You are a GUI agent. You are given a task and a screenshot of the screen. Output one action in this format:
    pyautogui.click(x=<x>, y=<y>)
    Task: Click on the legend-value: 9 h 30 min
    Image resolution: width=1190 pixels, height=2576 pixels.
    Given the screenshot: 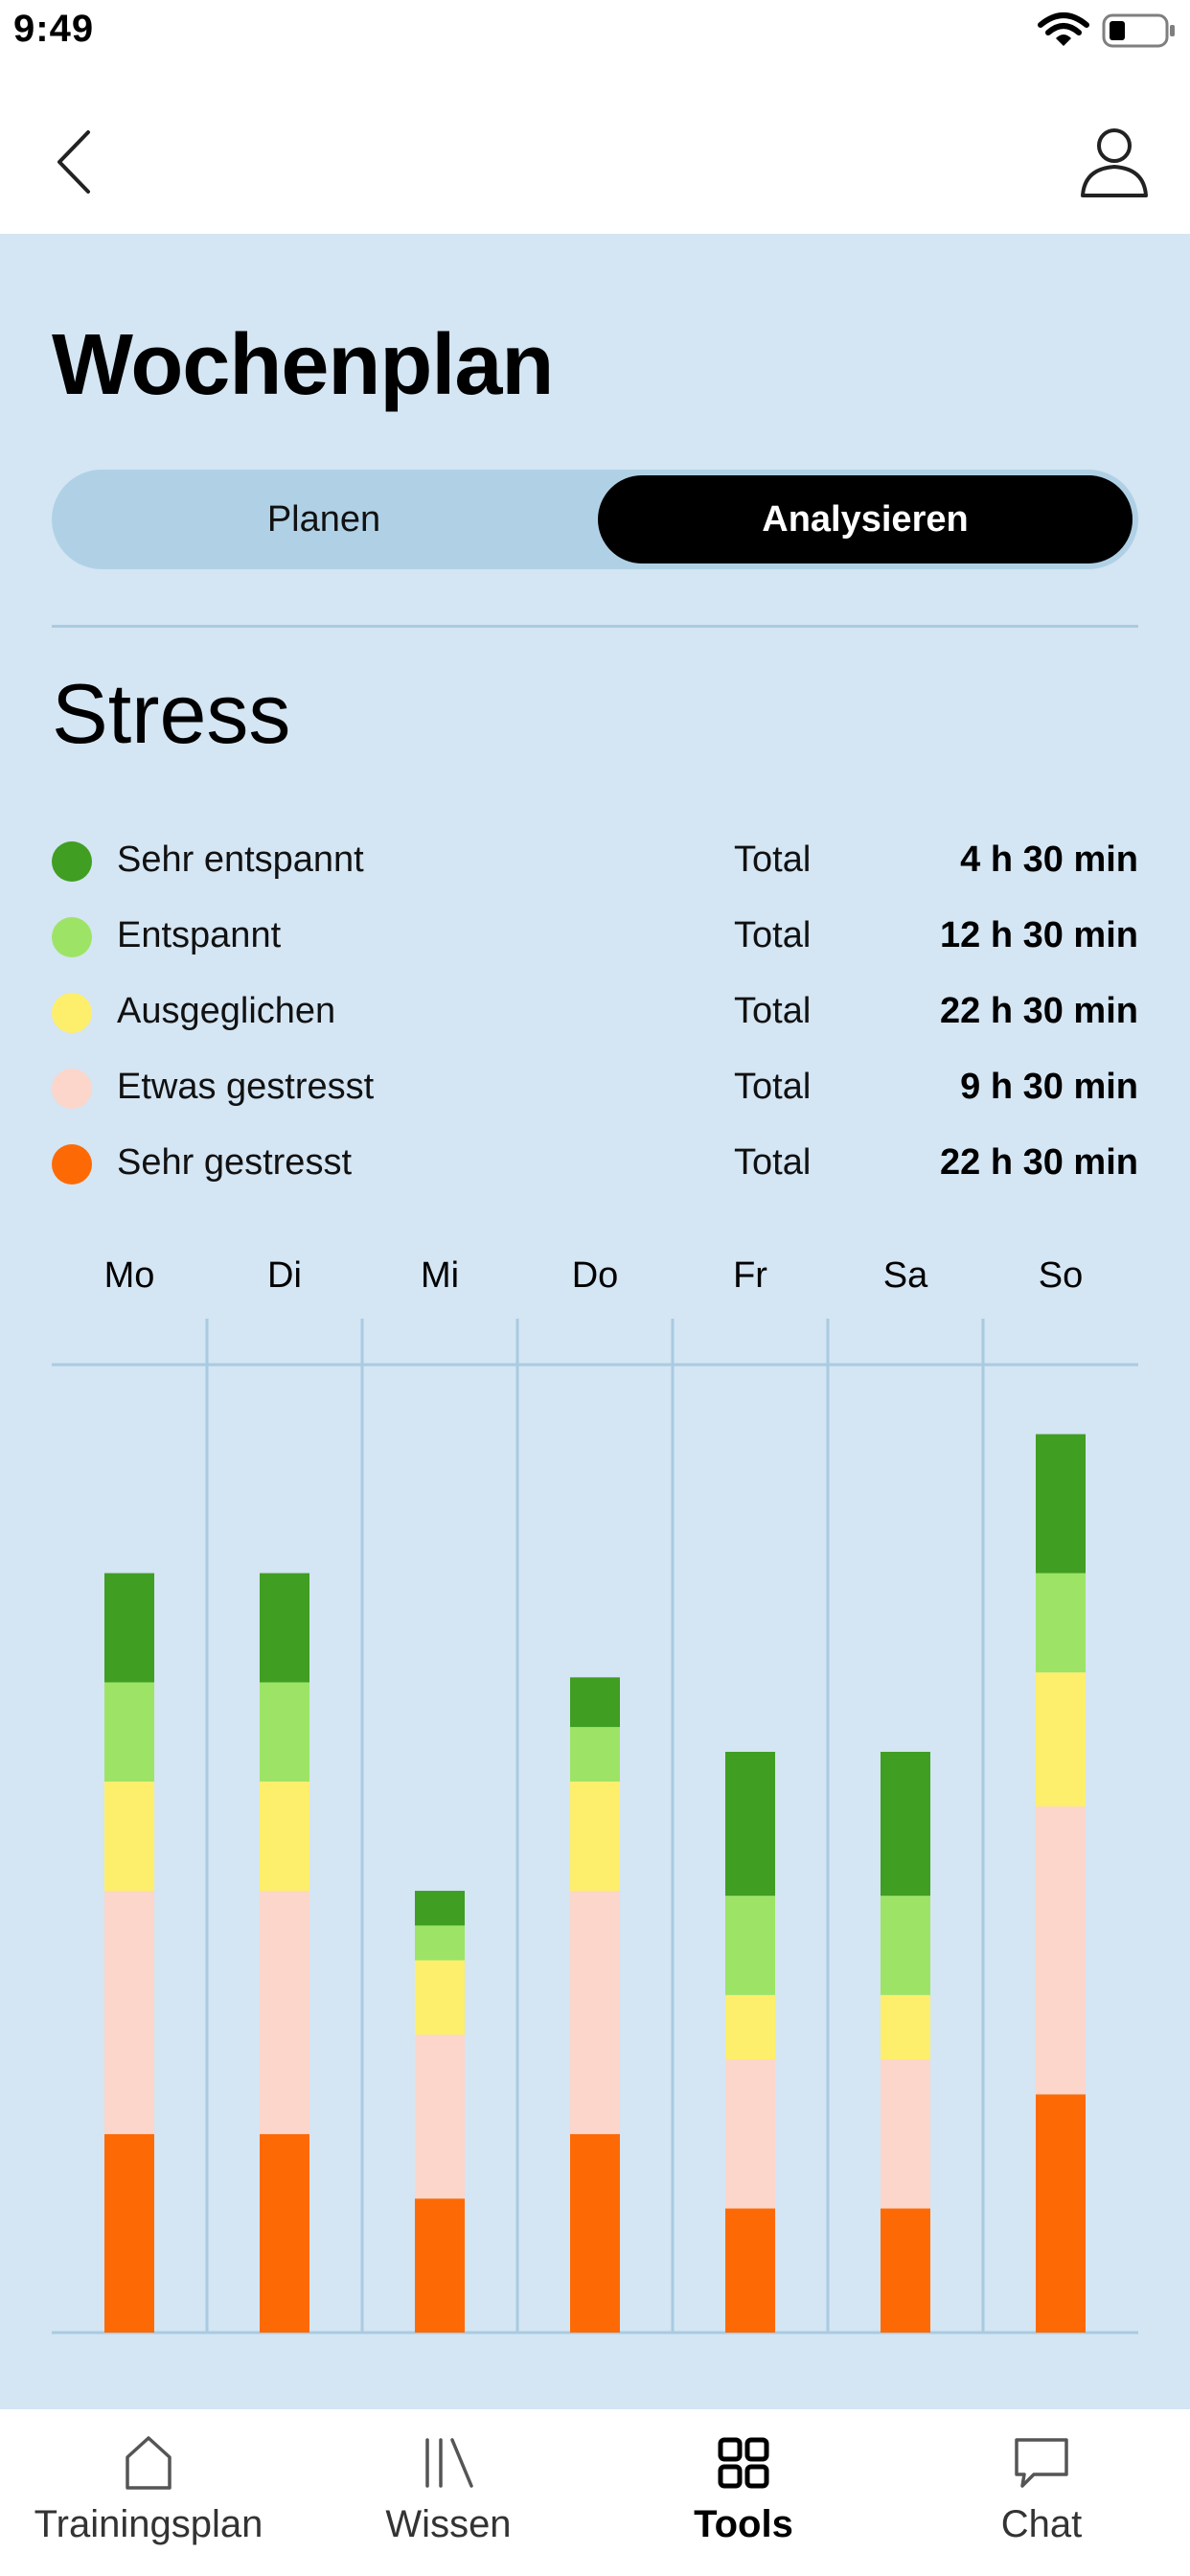 What is the action you would take?
    pyautogui.click(x=1049, y=1087)
    